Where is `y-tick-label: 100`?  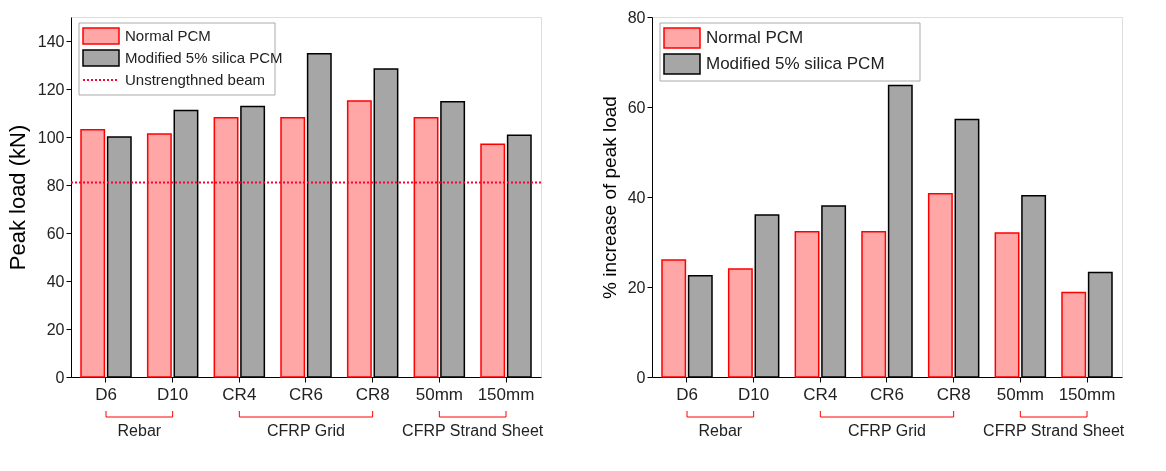 y-tick-label: 100 is located at coordinates (51, 137).